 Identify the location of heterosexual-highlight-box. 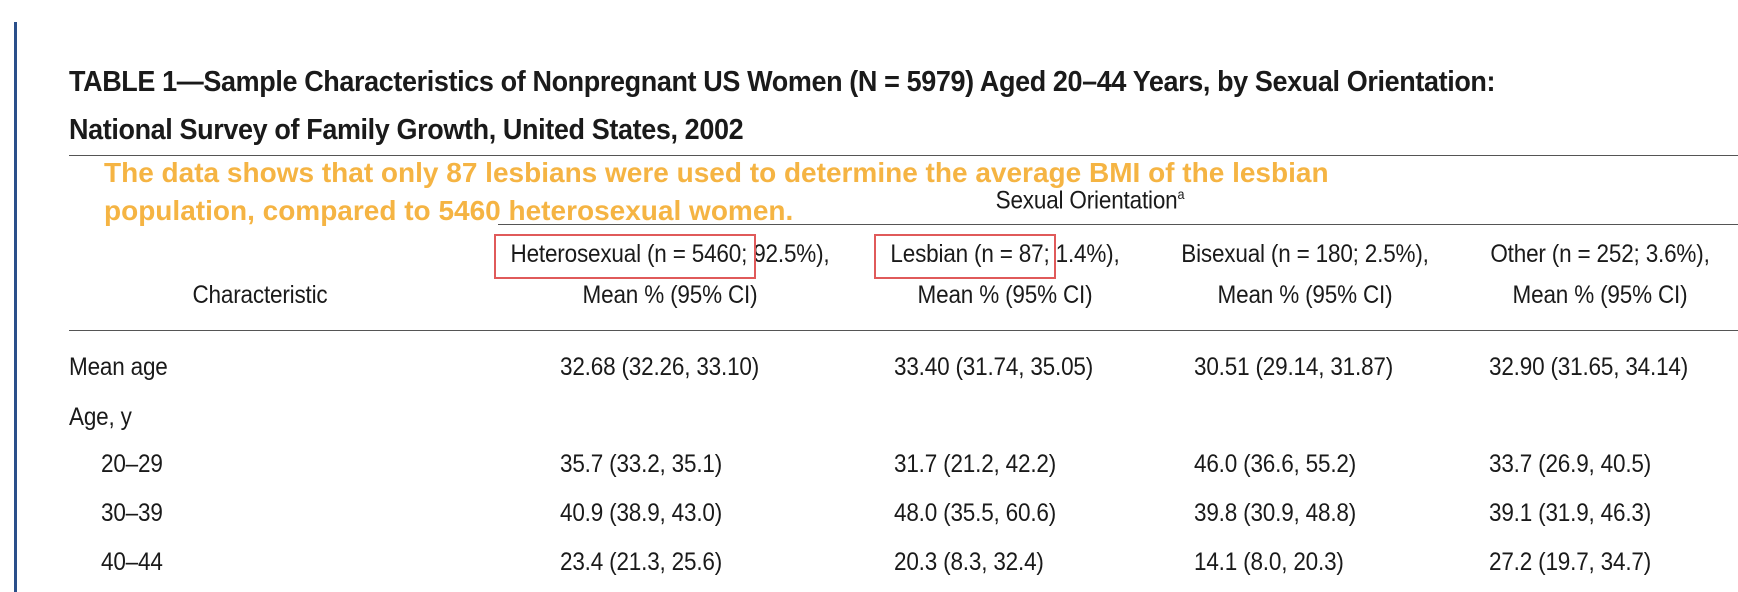
(625, 256).